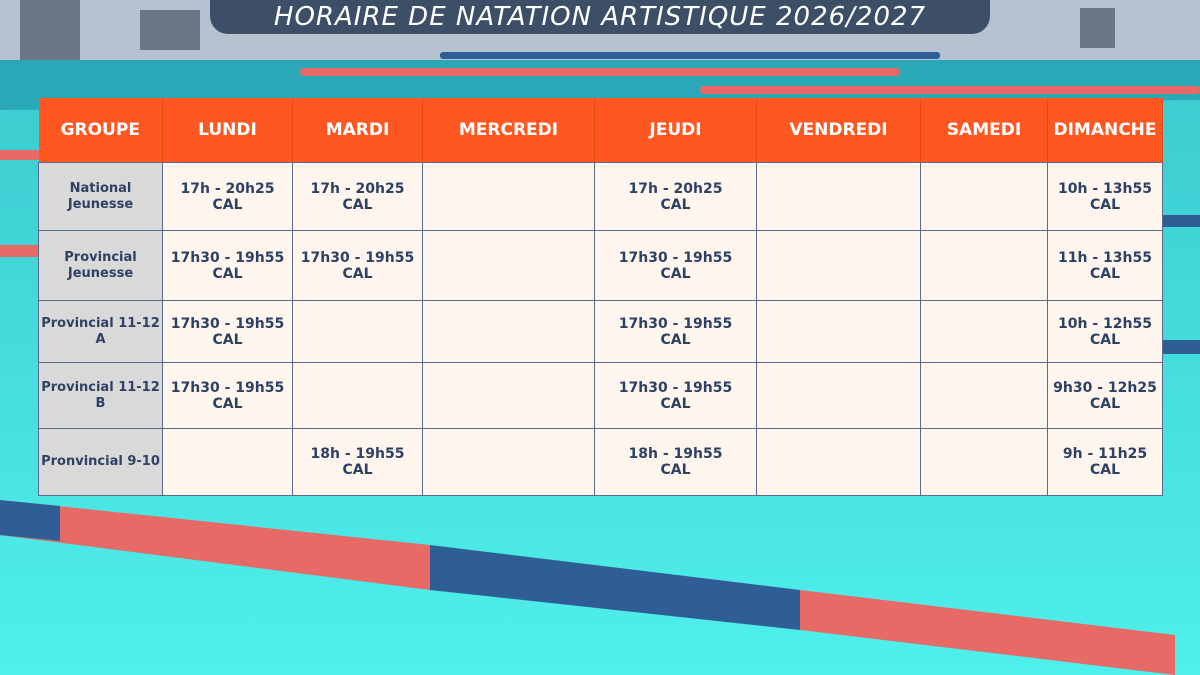  Describe the element at coordinates (357, 130) in the screenshot. I see `column-header: MARDI` at that location.